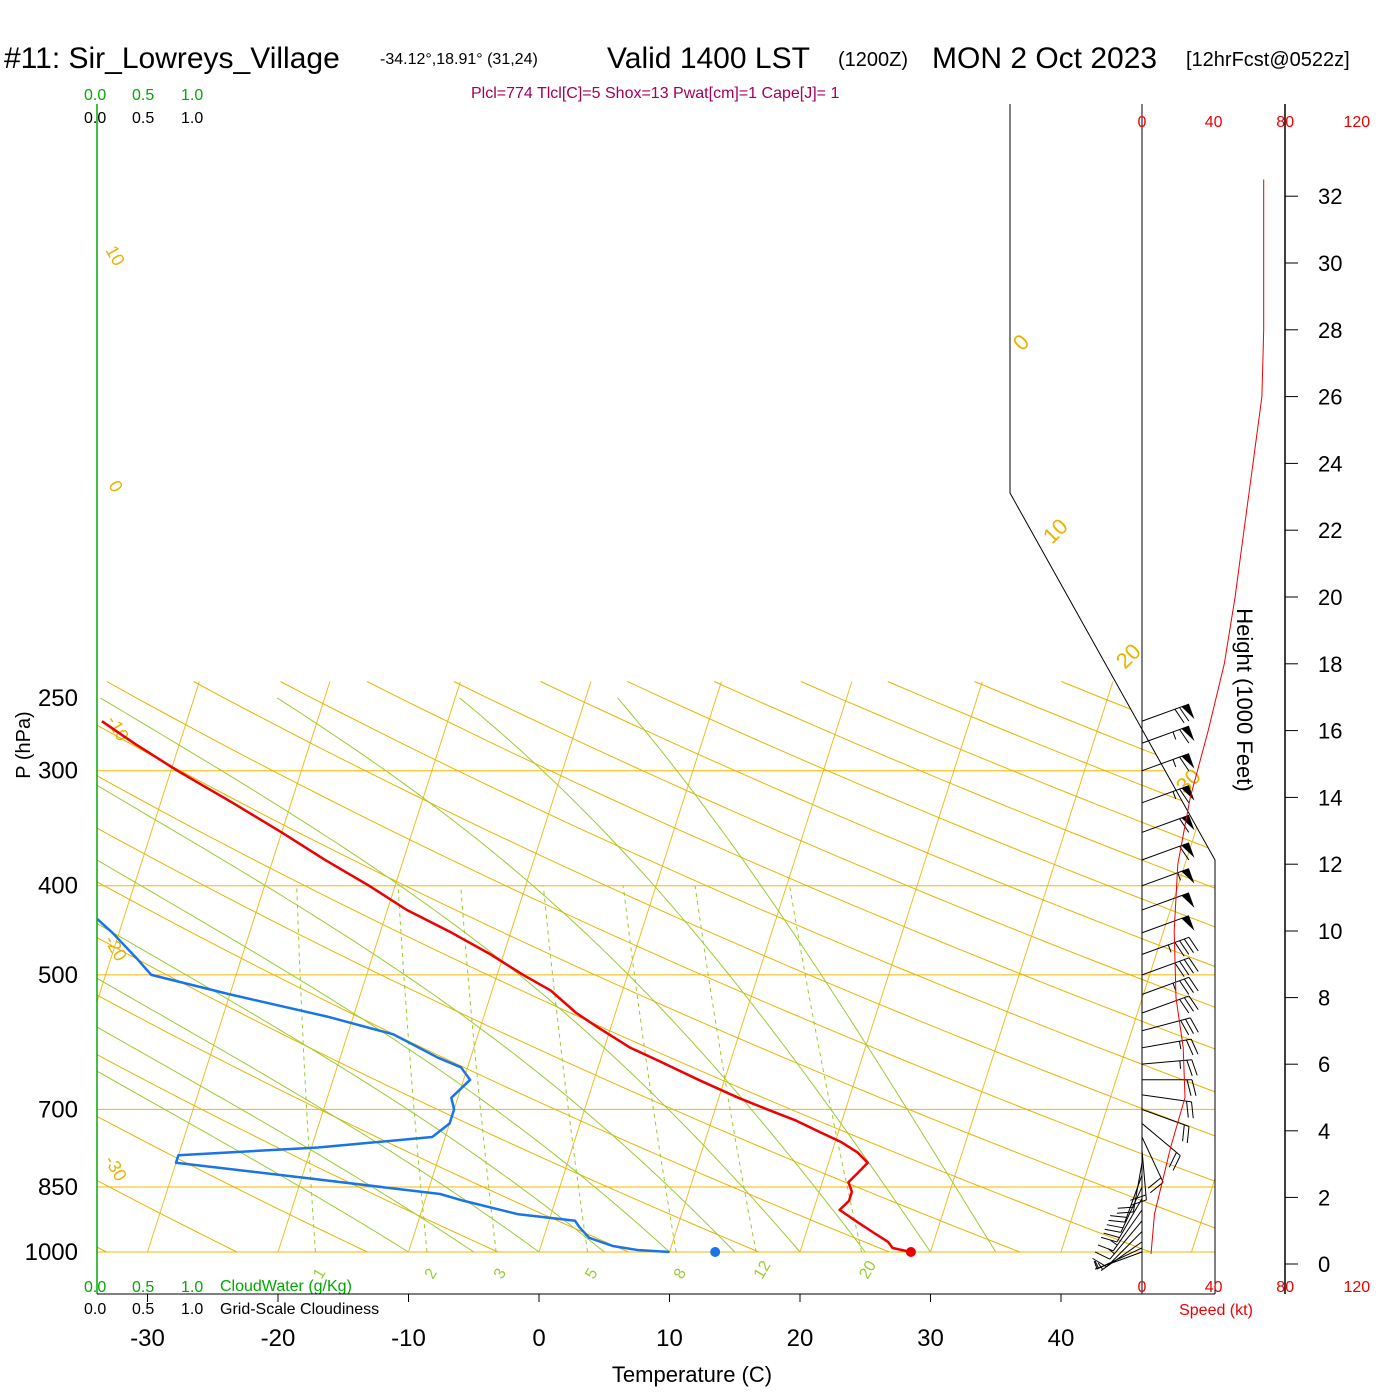 The image size is (1400, 1400). I want to click on pressure-tick-500: 500, so click(58, 975).